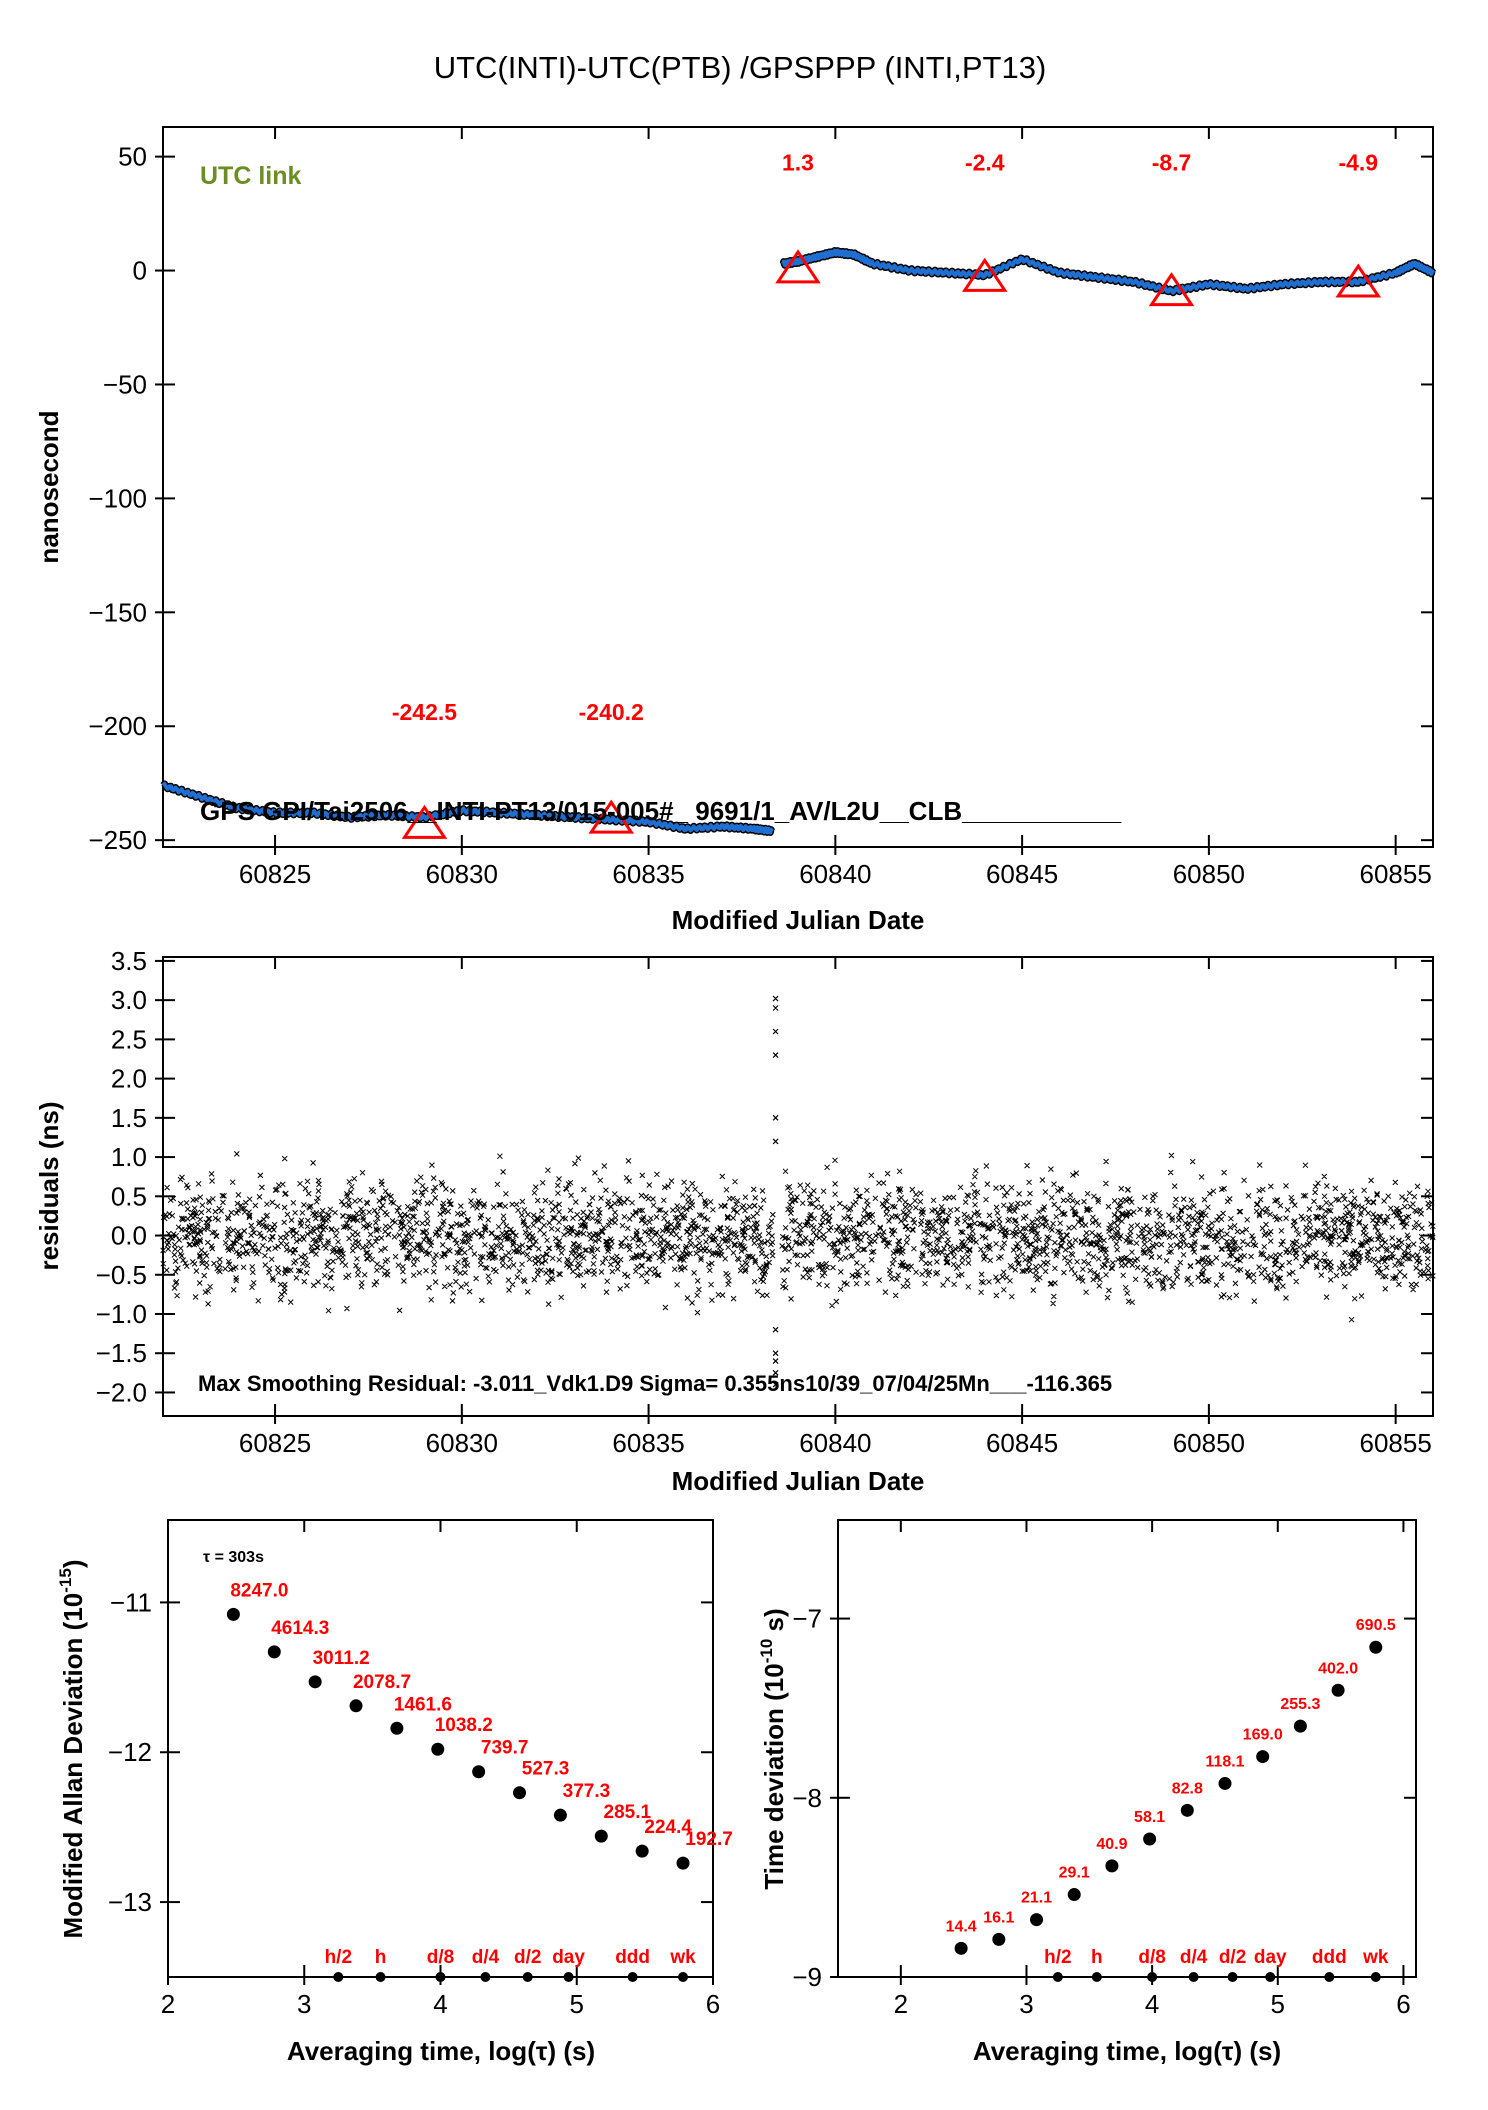 The height and width of the screenshot is (2110, 1488). I want to click on y-tick-label: 0.5, so click(129, 1196).